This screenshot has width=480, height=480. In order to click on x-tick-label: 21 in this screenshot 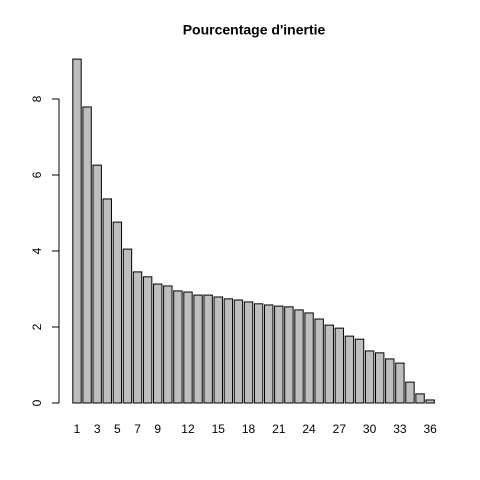, I will do `click(279, 429)`.